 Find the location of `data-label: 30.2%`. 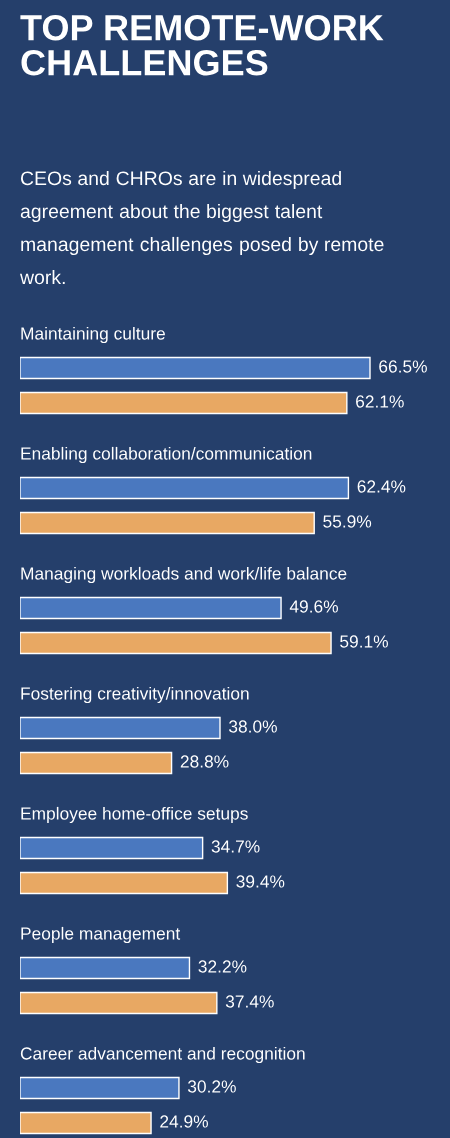

data-label: 30.2% is located at coordinates (211, 1086).